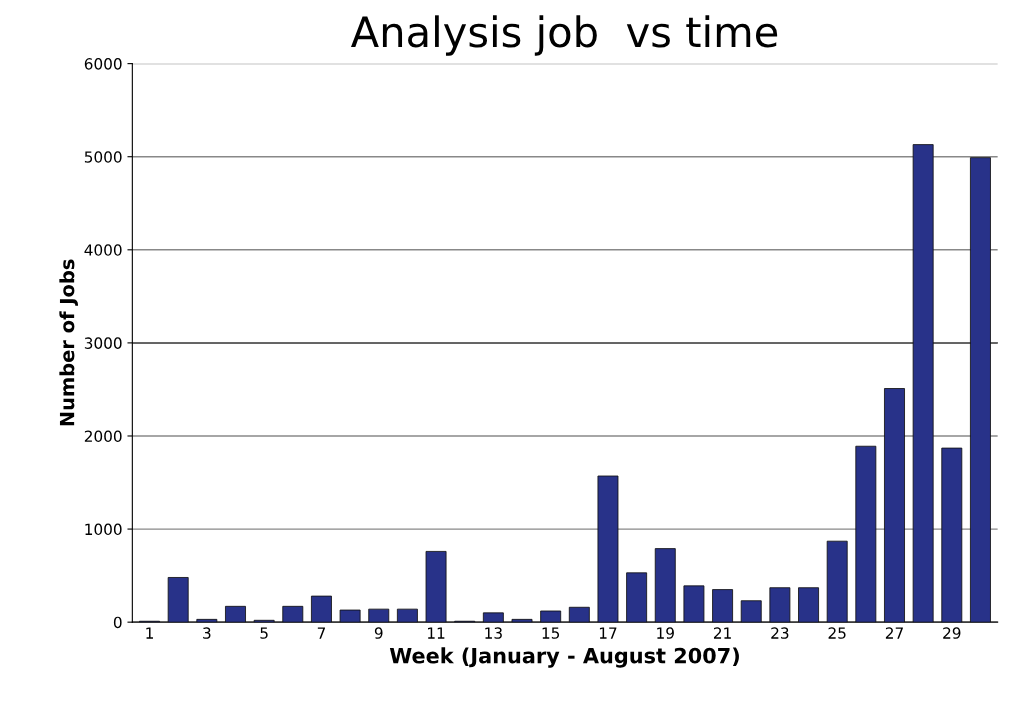 The width and height of the screenshot is (1018, 707). I want to click on y-tick-label: 6000, so click(103, 64).